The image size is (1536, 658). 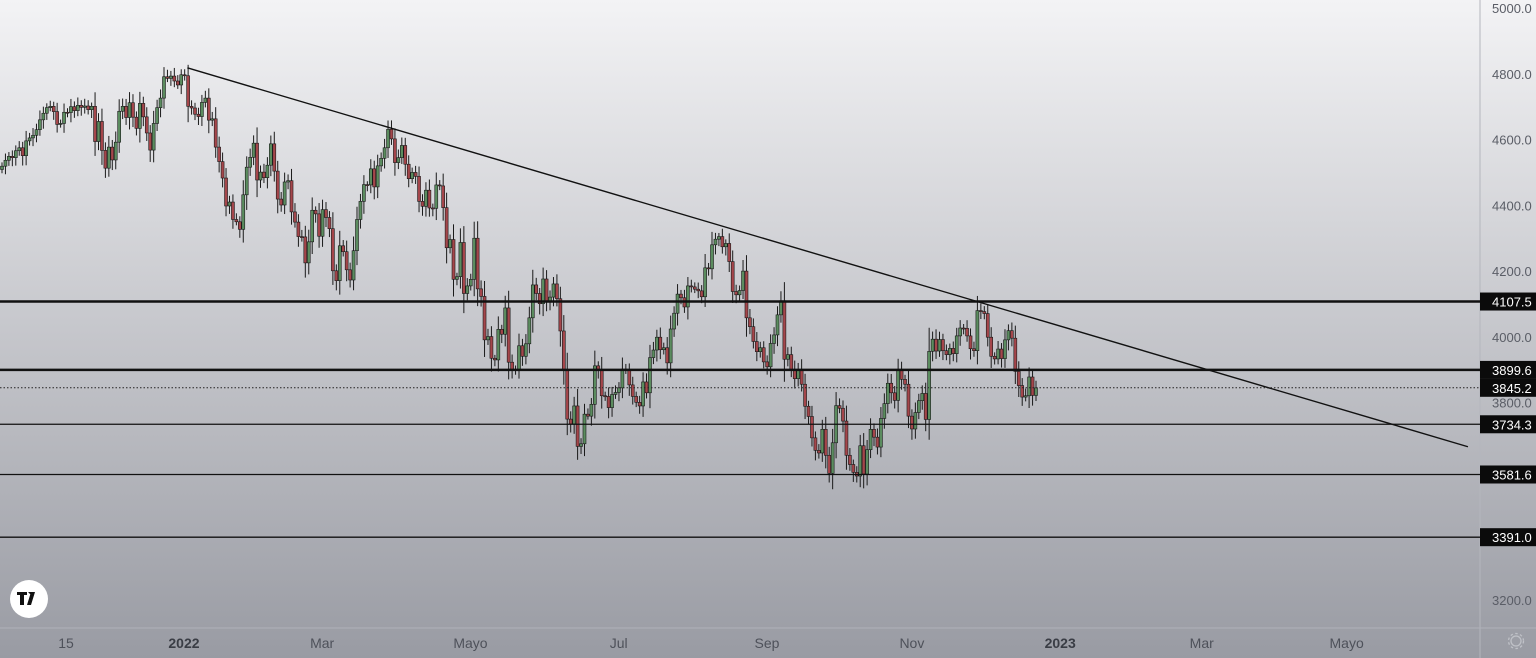 I want to click on time-tick-label: 15, so click(x=66, y=643).